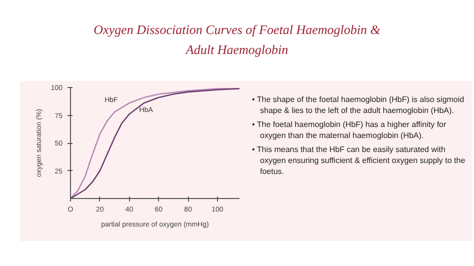 The height and width of the screenshot is (266, 474). I want to click on text: • The shape of the foetal haemoglobin (HbF) is also sigmoid shape & lies to the left of the adult haemoglobin (HbA)., so click(359, 105).